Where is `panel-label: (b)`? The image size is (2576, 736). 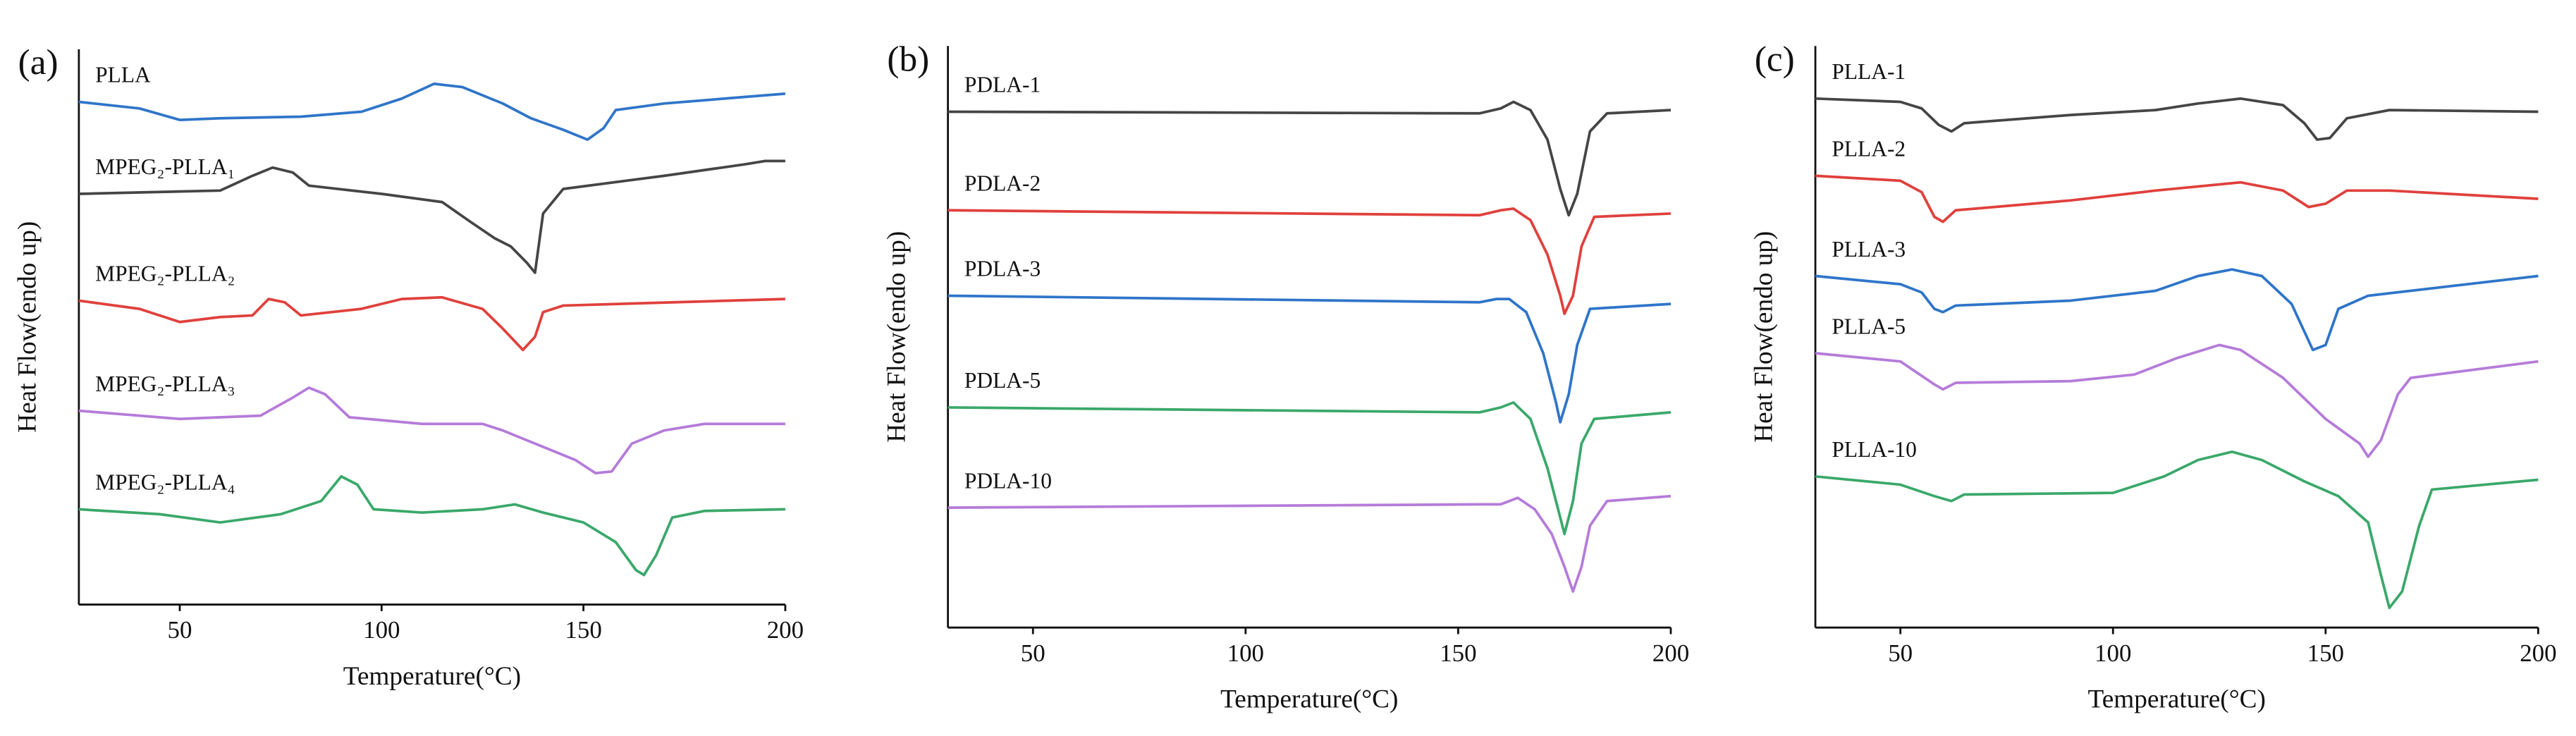
panel-label: (b) is located at coordinates (908, 59).